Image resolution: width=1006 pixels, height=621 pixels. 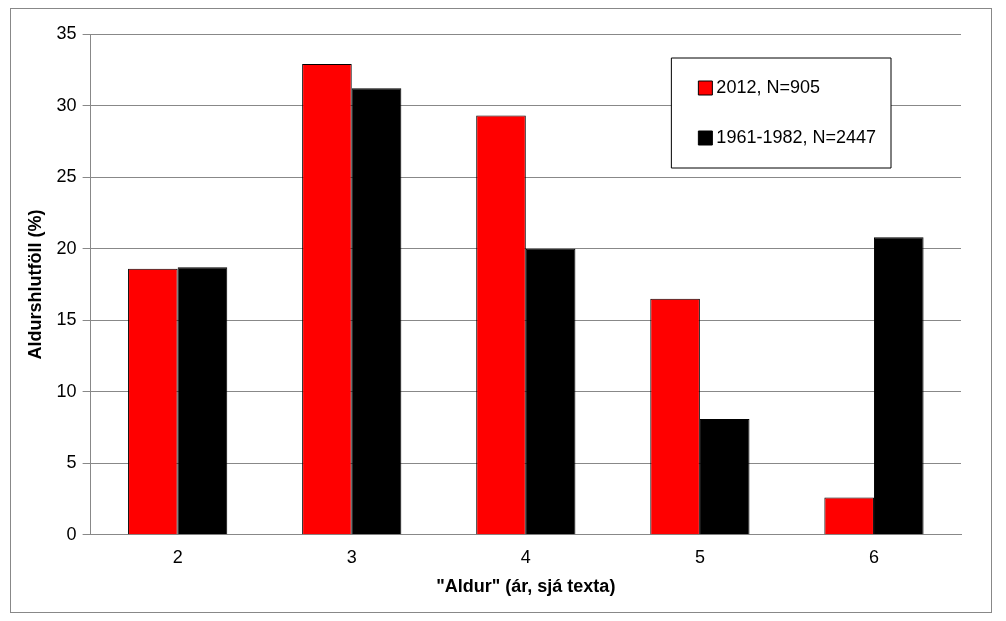 I want to click on x-axis-title: "Aldur" (ár, sjá texta), so click(x=526, y=586).